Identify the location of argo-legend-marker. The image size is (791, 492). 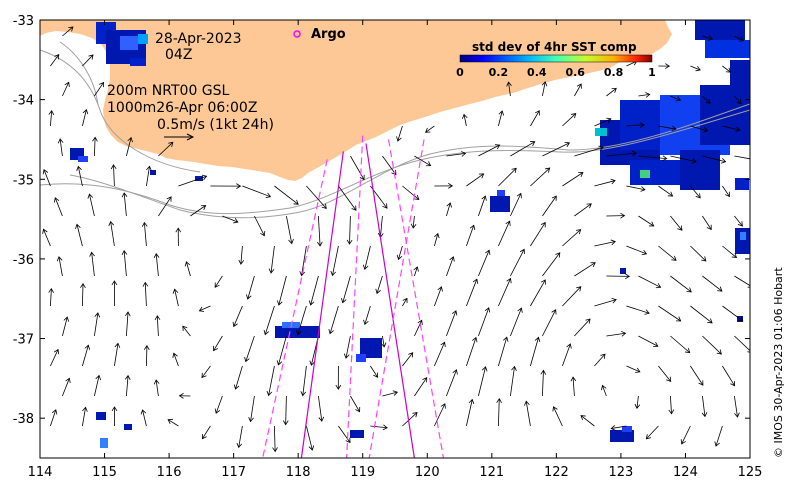
(297, 34).